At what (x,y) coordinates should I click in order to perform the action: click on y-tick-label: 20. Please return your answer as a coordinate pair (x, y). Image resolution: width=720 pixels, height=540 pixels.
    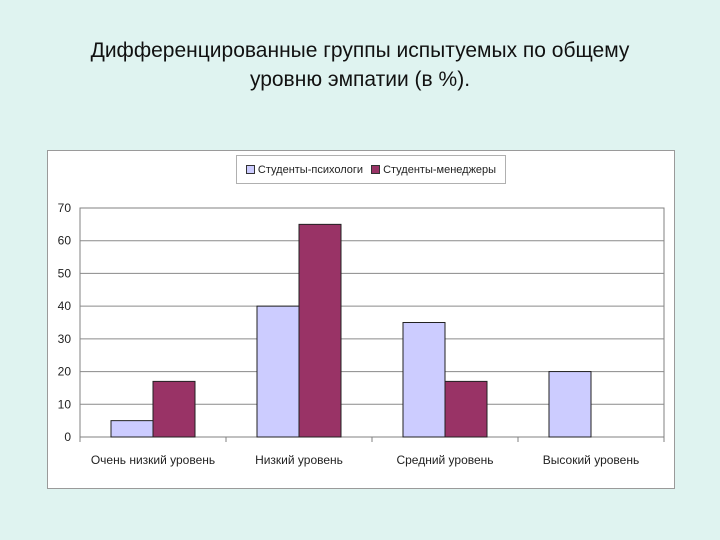
    Looking at the image, I should click on (65, 372).